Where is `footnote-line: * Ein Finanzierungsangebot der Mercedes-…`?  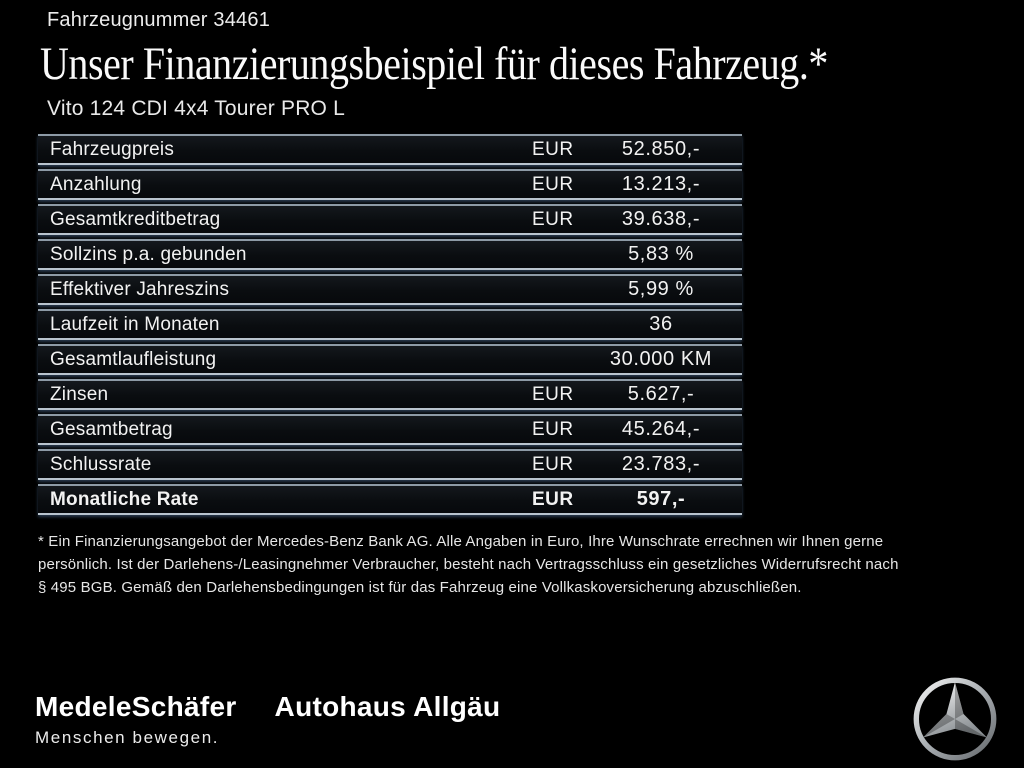
footnote-line: * Ein Finanzierungsangebot der Mercedes-… is located at coordinates (461, 541).